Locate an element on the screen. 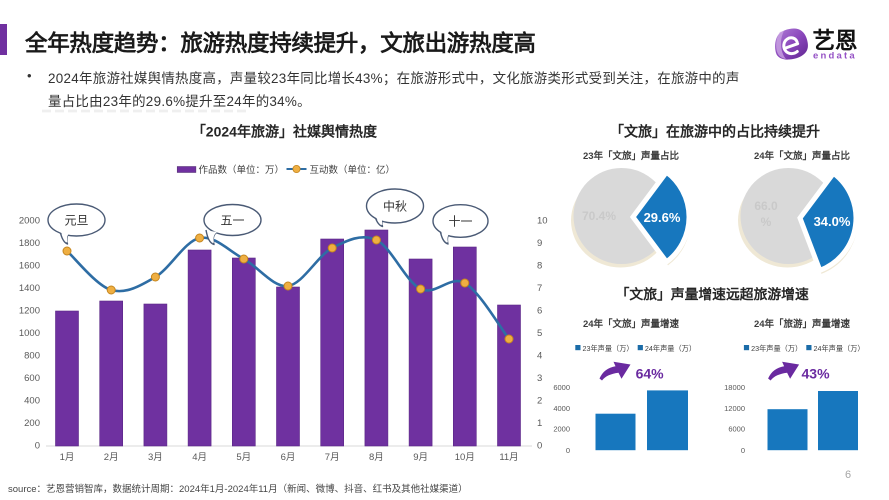 This screenshot has height=500, width=889. svg-text: 24年「文旅」声量增速 is located at coordinates (631, 324).